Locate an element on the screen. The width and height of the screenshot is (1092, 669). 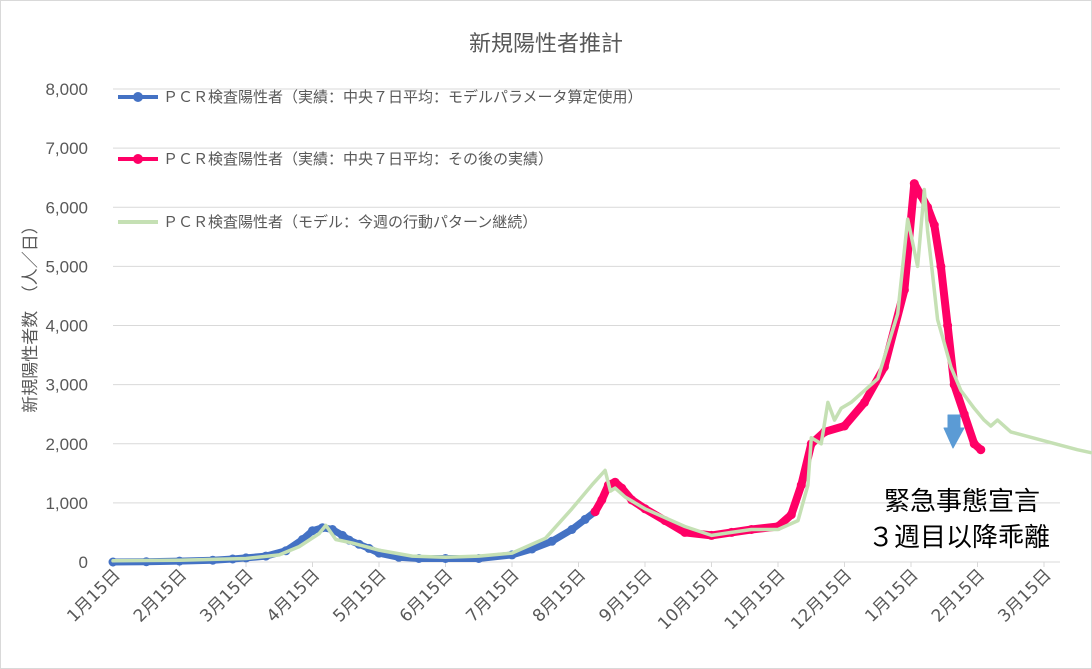
y-axis-label: 新規陽性者数 （人／日） is located at coordinates (31, 315).